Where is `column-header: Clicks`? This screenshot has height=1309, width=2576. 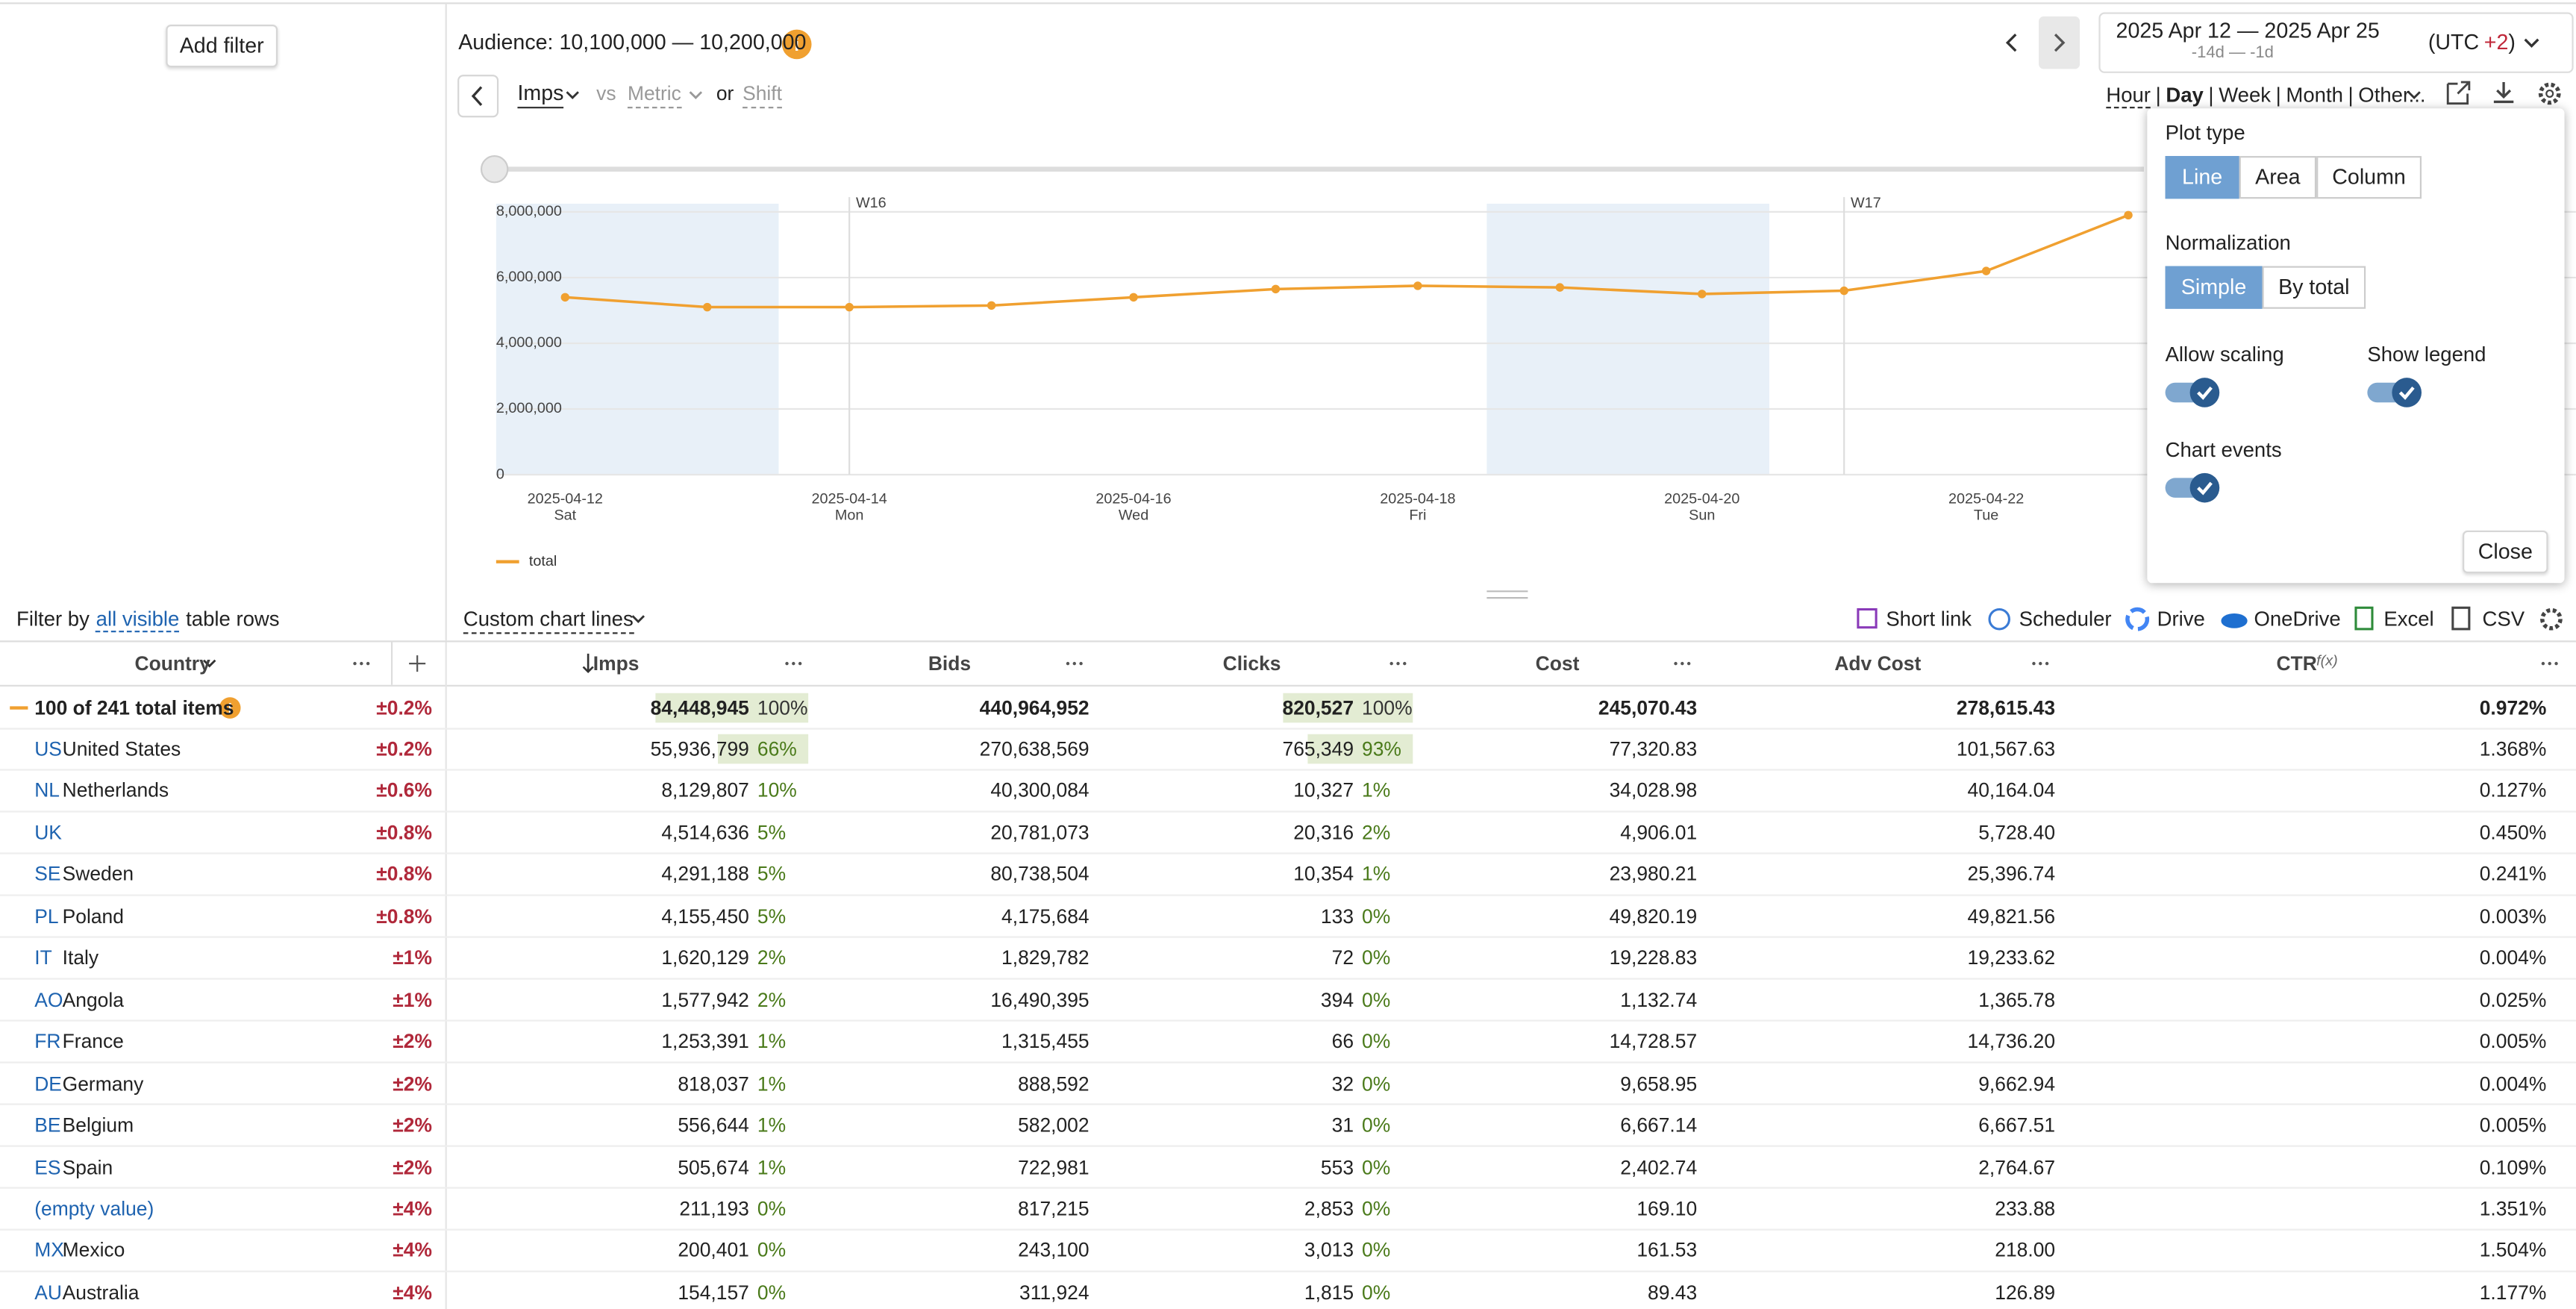
column-header: Clicks is located at coordinates (1251, 663).